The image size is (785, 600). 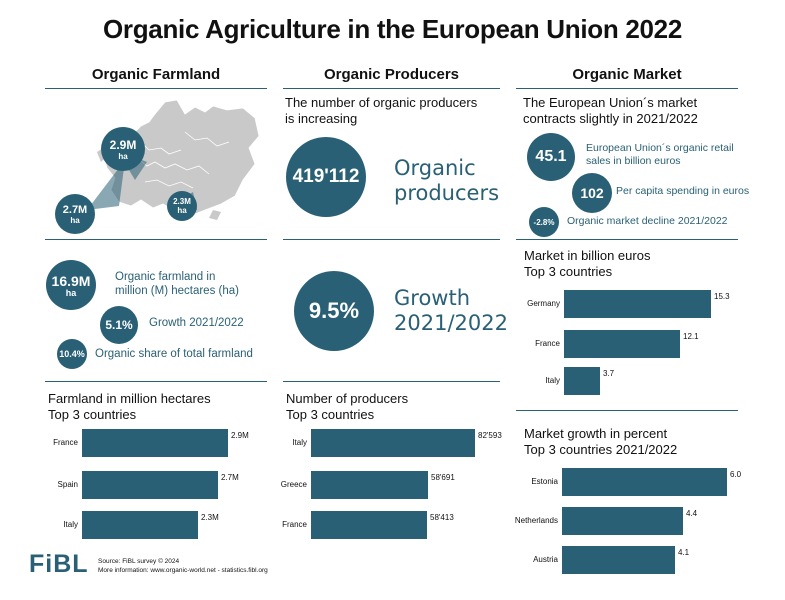 I want to click on farmland-area-bubble: 16.9M ha, so click(x=71, y=285).